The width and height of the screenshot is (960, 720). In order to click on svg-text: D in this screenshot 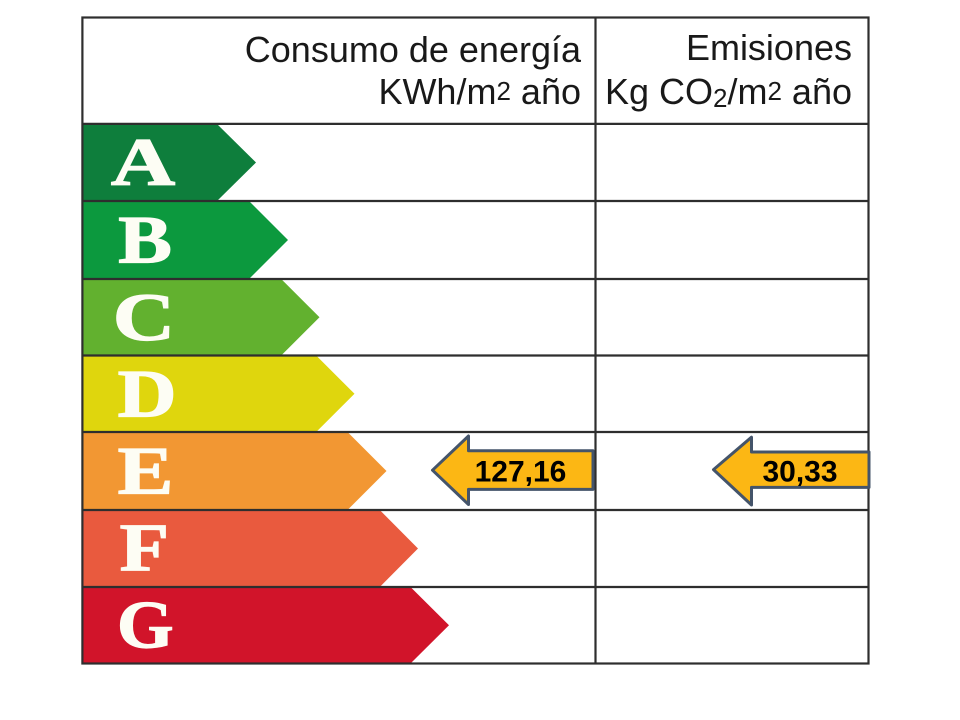, I will do `click(147, 394)`.